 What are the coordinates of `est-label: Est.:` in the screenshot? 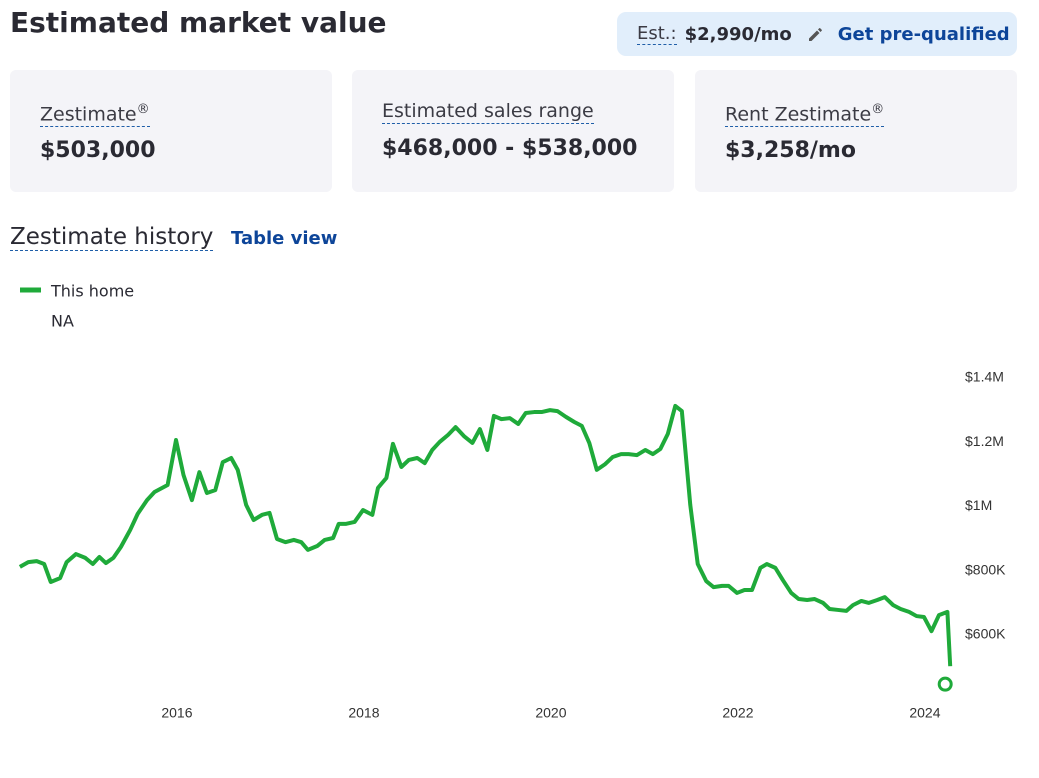 It's located at (657, 34).